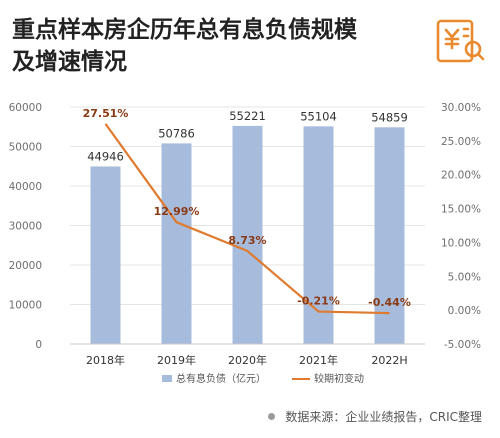  What do you see at coordinates (177, 211) in the screenshot?
I see `line-value-label: 12.99%` at bounding box center [177, 211].